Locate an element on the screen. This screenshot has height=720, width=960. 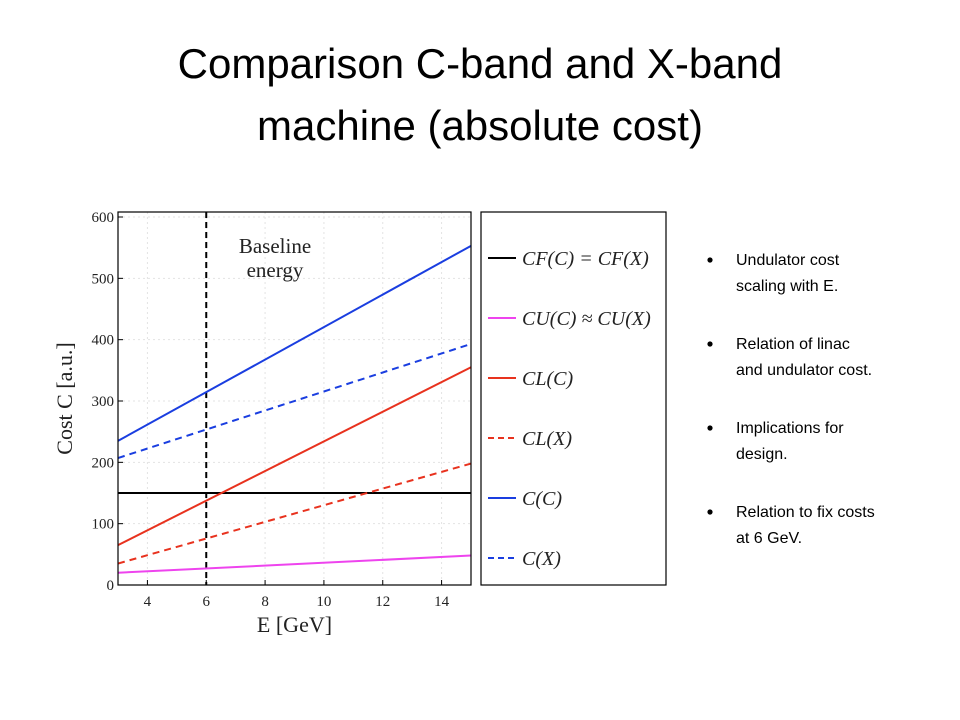
bullet-text: scaling with E. is located at coordinates (787, 286).